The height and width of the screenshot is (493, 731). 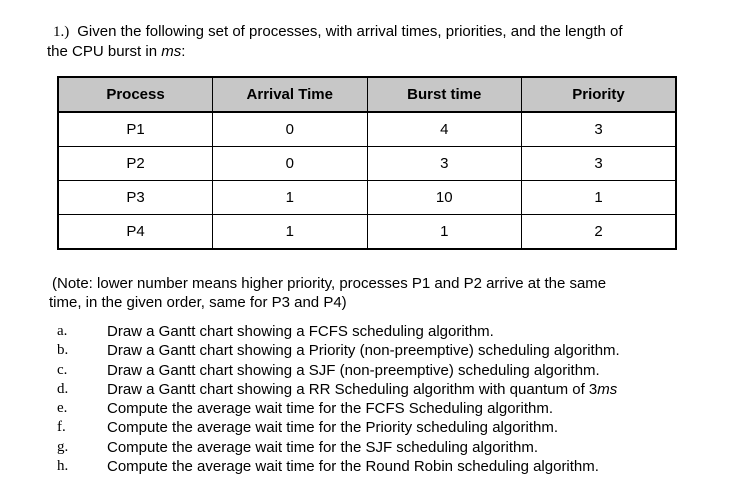 What do you see at coordinates (61, 32) in the screenshot?
I see `problem-number: 1.)` at bounding box center [61, 32].